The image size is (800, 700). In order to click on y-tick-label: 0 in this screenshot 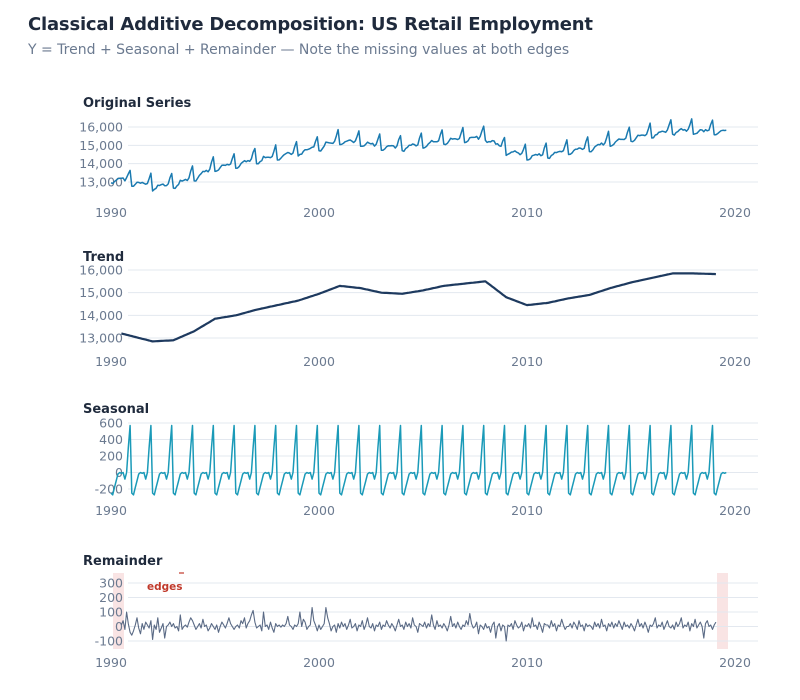, I will do `click(119, 626)`.